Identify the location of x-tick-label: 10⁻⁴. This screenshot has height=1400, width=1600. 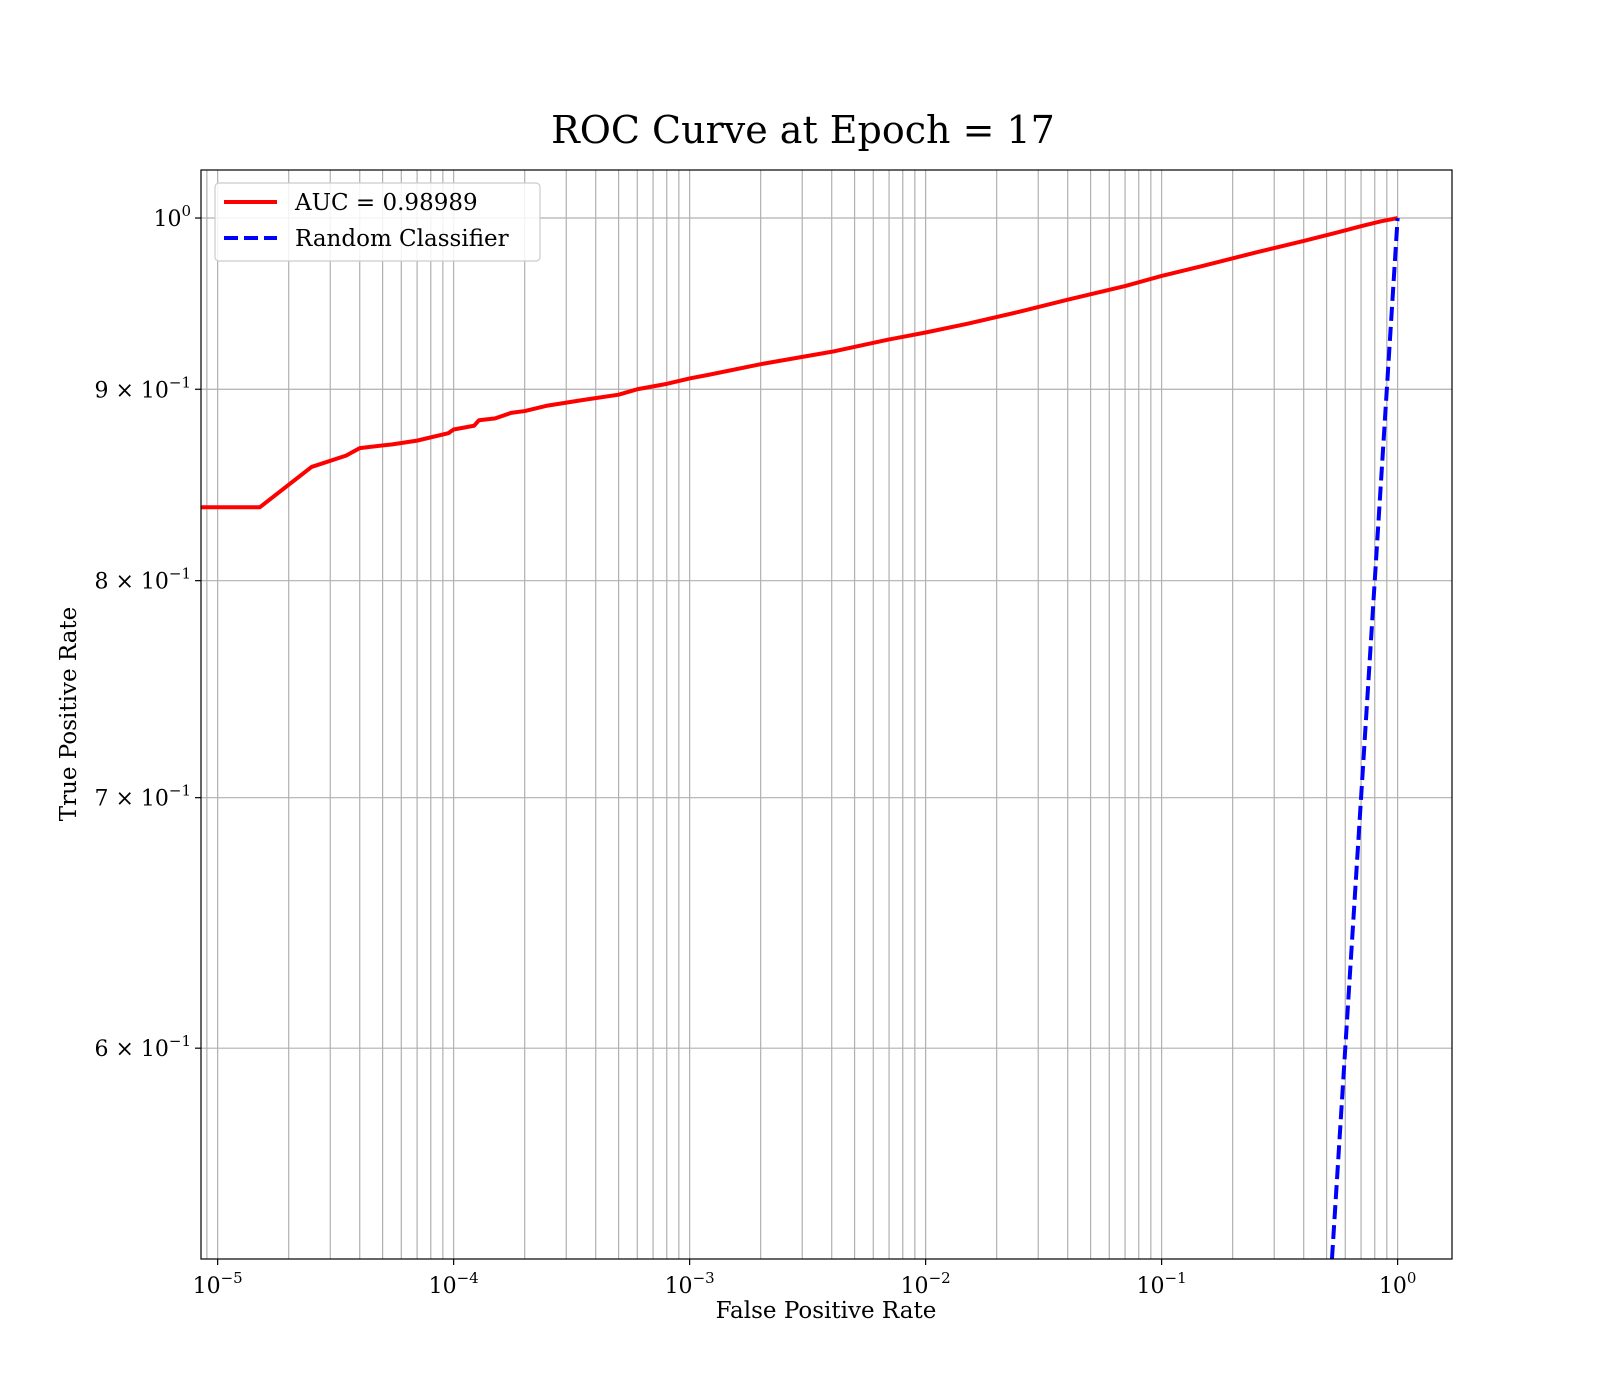
(454, 1284).